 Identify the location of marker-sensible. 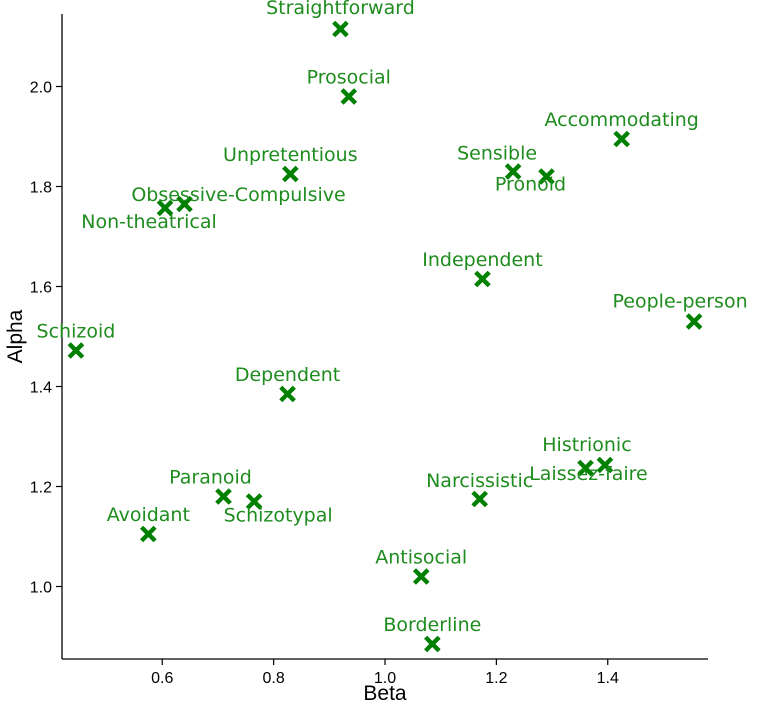
(513, 171).